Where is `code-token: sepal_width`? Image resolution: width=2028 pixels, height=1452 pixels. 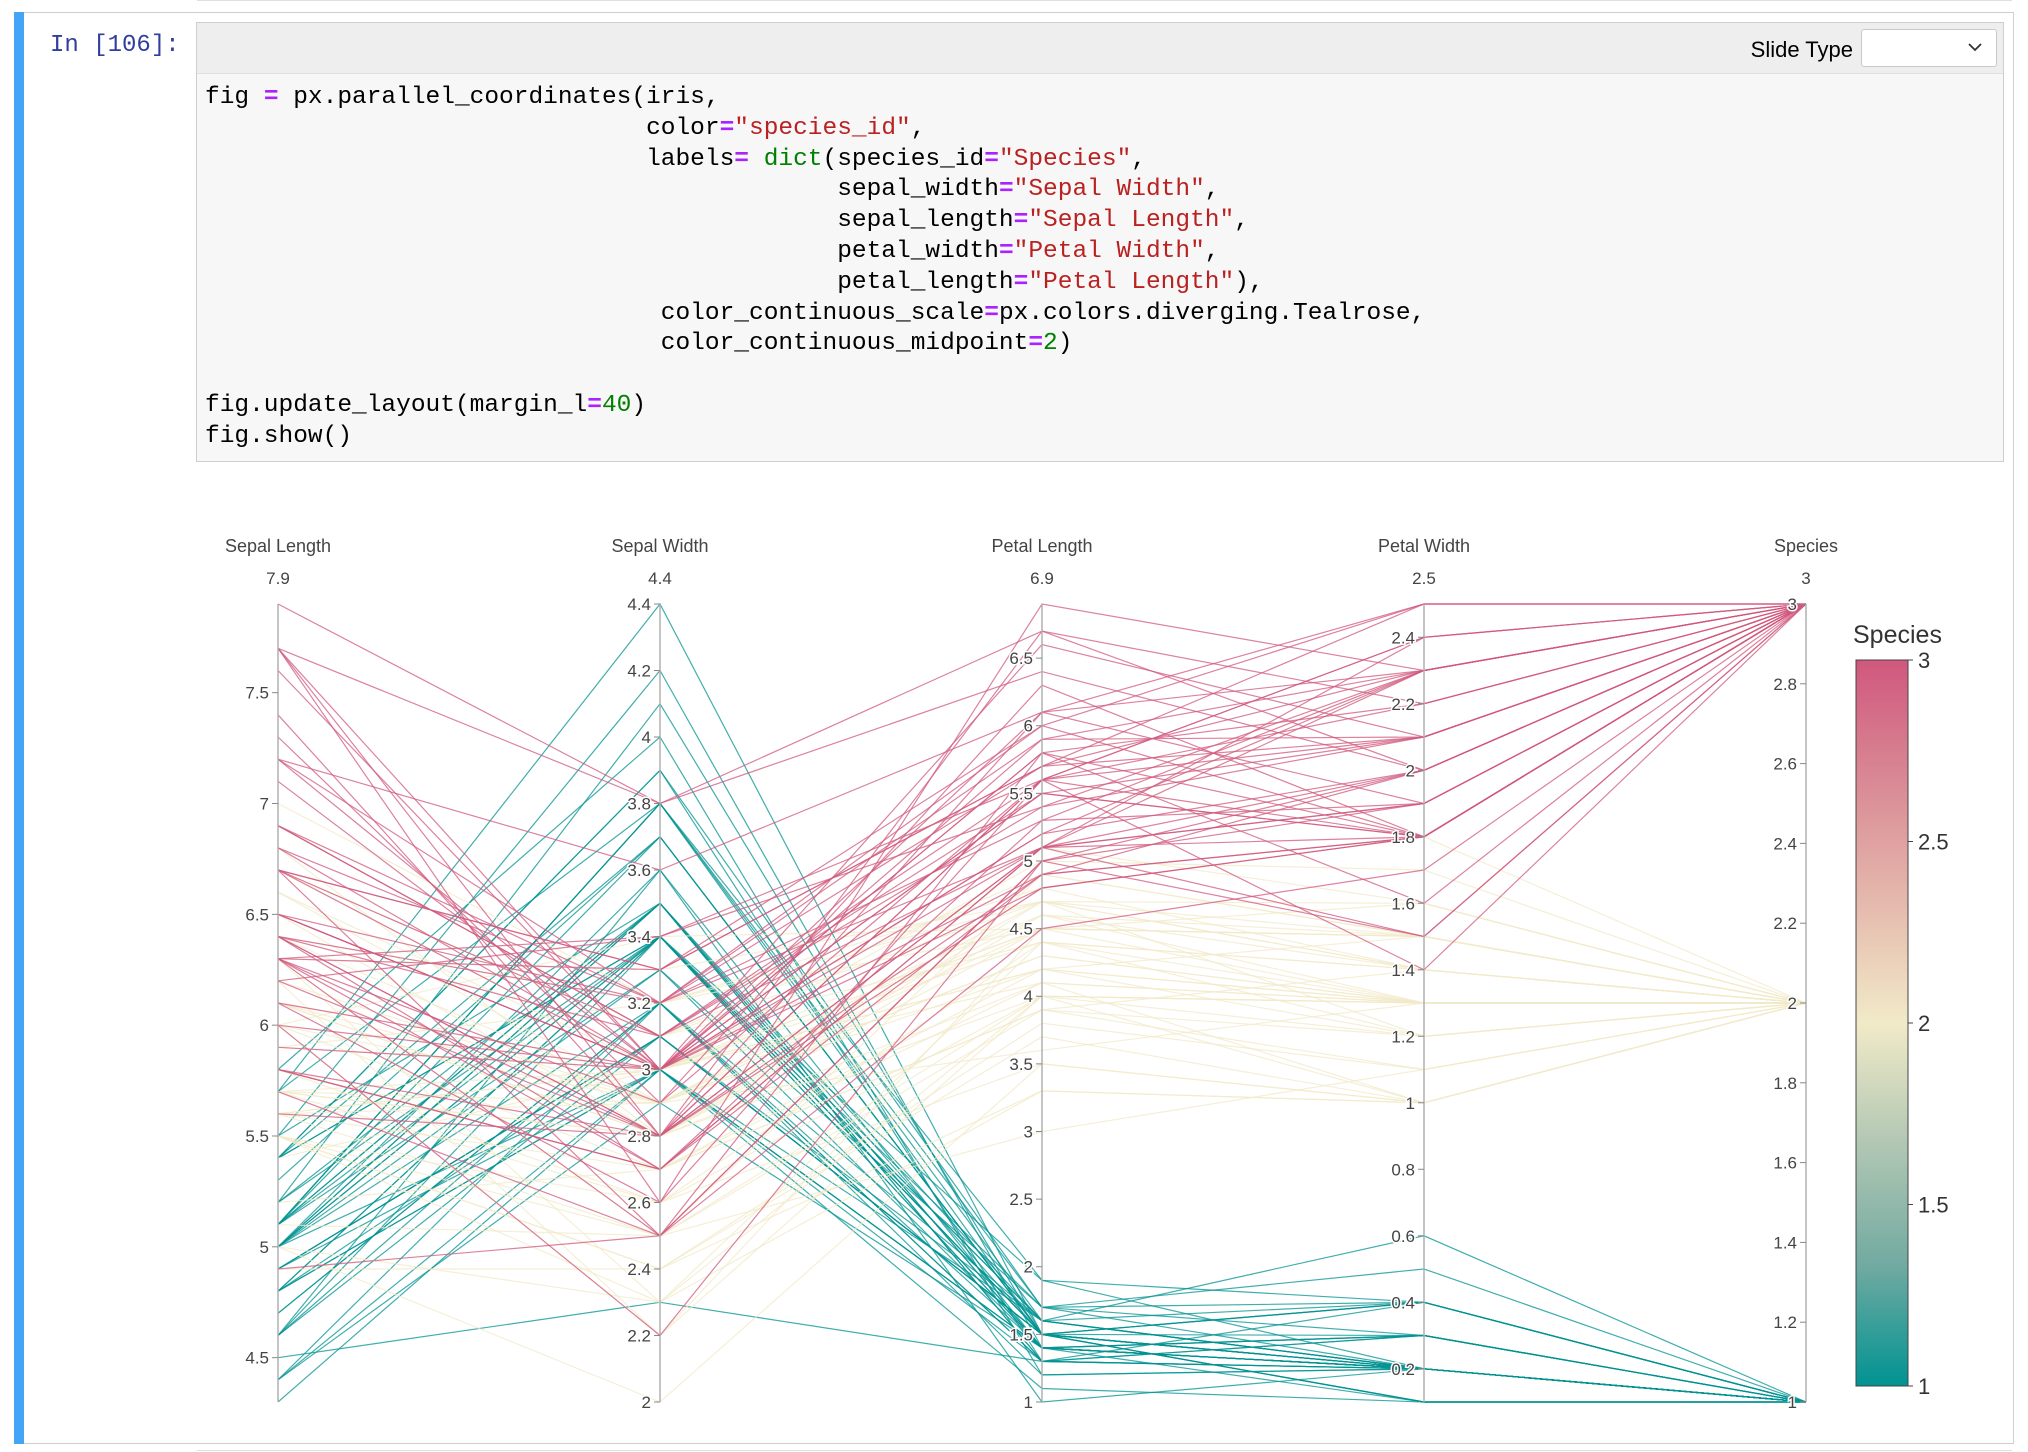
code-token: sepal_width is located at coordinates (602, 190).